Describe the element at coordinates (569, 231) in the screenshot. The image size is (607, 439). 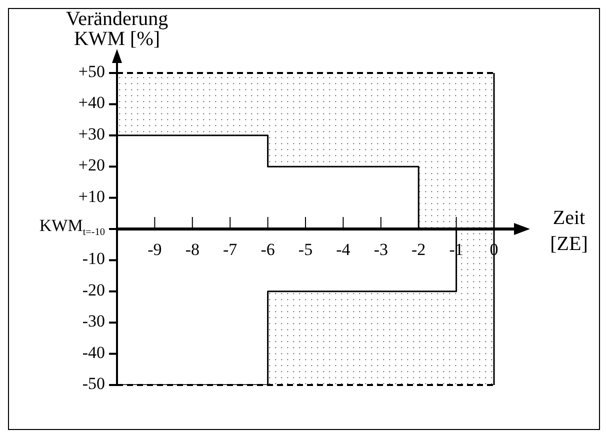
I see `x-axis-title: Zeit [ZE]` at that location.